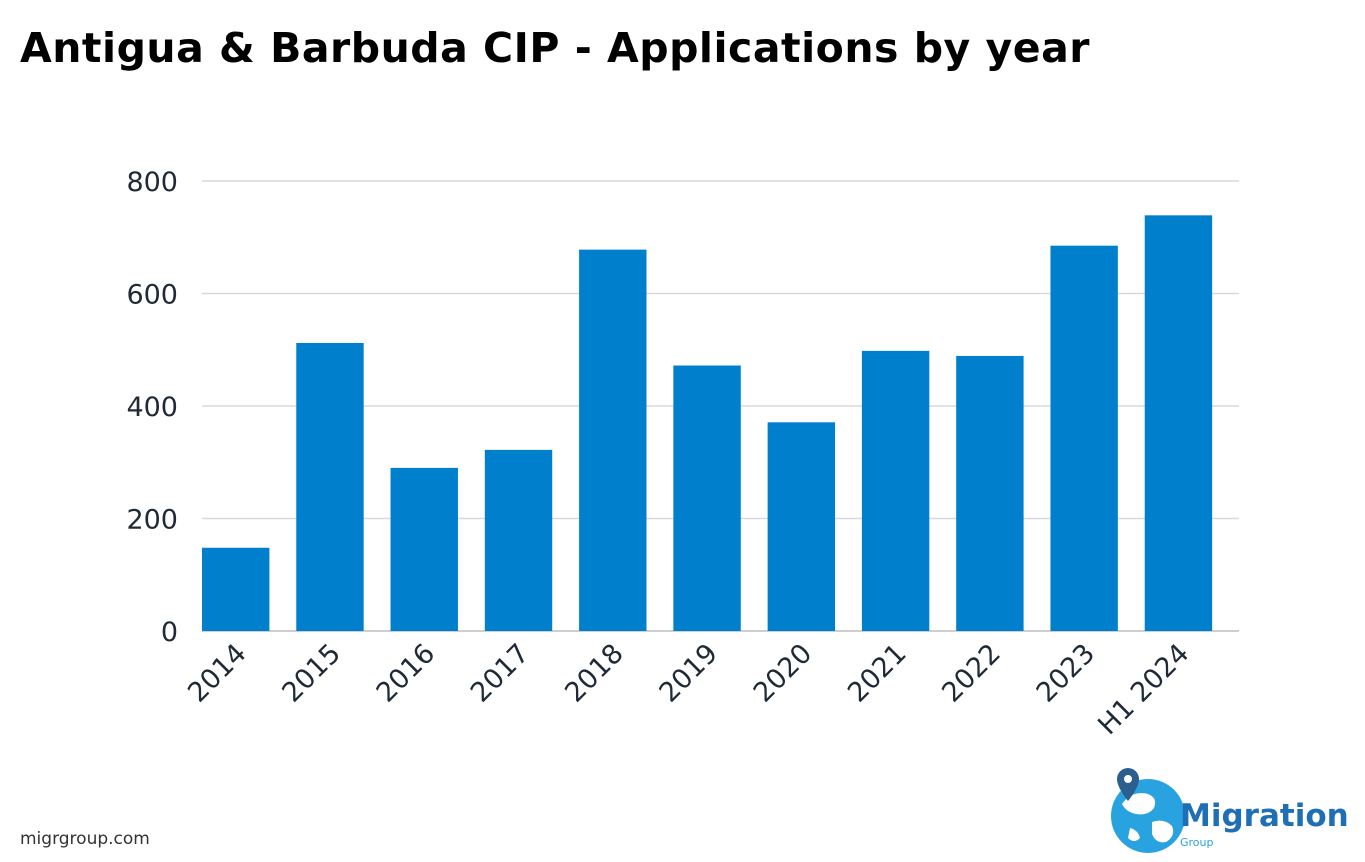  I want to click on y-tick-label: 600, so click(152, 295).